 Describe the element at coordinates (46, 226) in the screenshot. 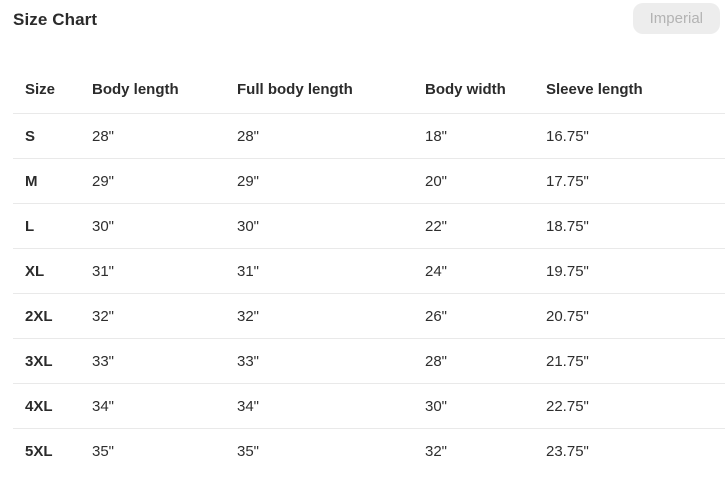

I see `size-label-cell: L` at that location.